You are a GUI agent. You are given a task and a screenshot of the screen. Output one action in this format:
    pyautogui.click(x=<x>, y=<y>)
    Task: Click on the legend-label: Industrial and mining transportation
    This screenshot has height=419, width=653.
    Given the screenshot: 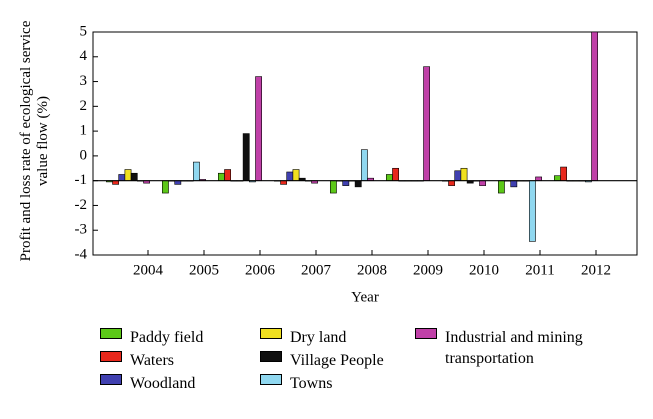 What is the action you would take?
    pyautogui.click(x=514, y=348)
    